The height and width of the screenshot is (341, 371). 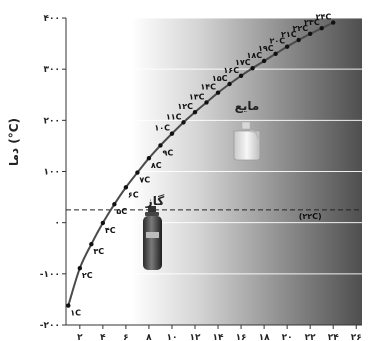 I want to click on data-point-label: ۶C, so click(x=133, y=194).